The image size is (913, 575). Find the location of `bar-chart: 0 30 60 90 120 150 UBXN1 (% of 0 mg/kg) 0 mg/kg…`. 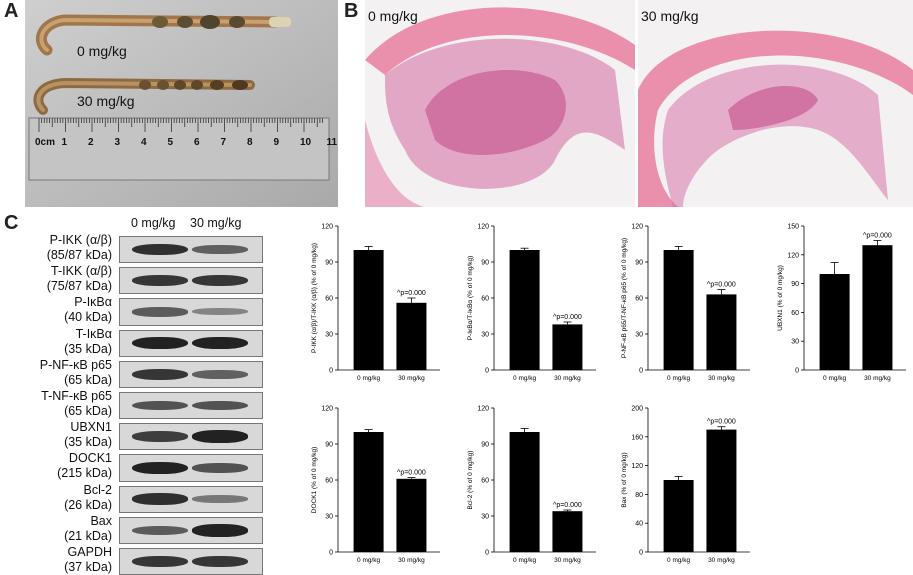

bar-chart: 0 30 60 90 120 150 UBXN1 (% of 0 mg/kg) 0 mg/kg… is located at coordinates (841, 303).